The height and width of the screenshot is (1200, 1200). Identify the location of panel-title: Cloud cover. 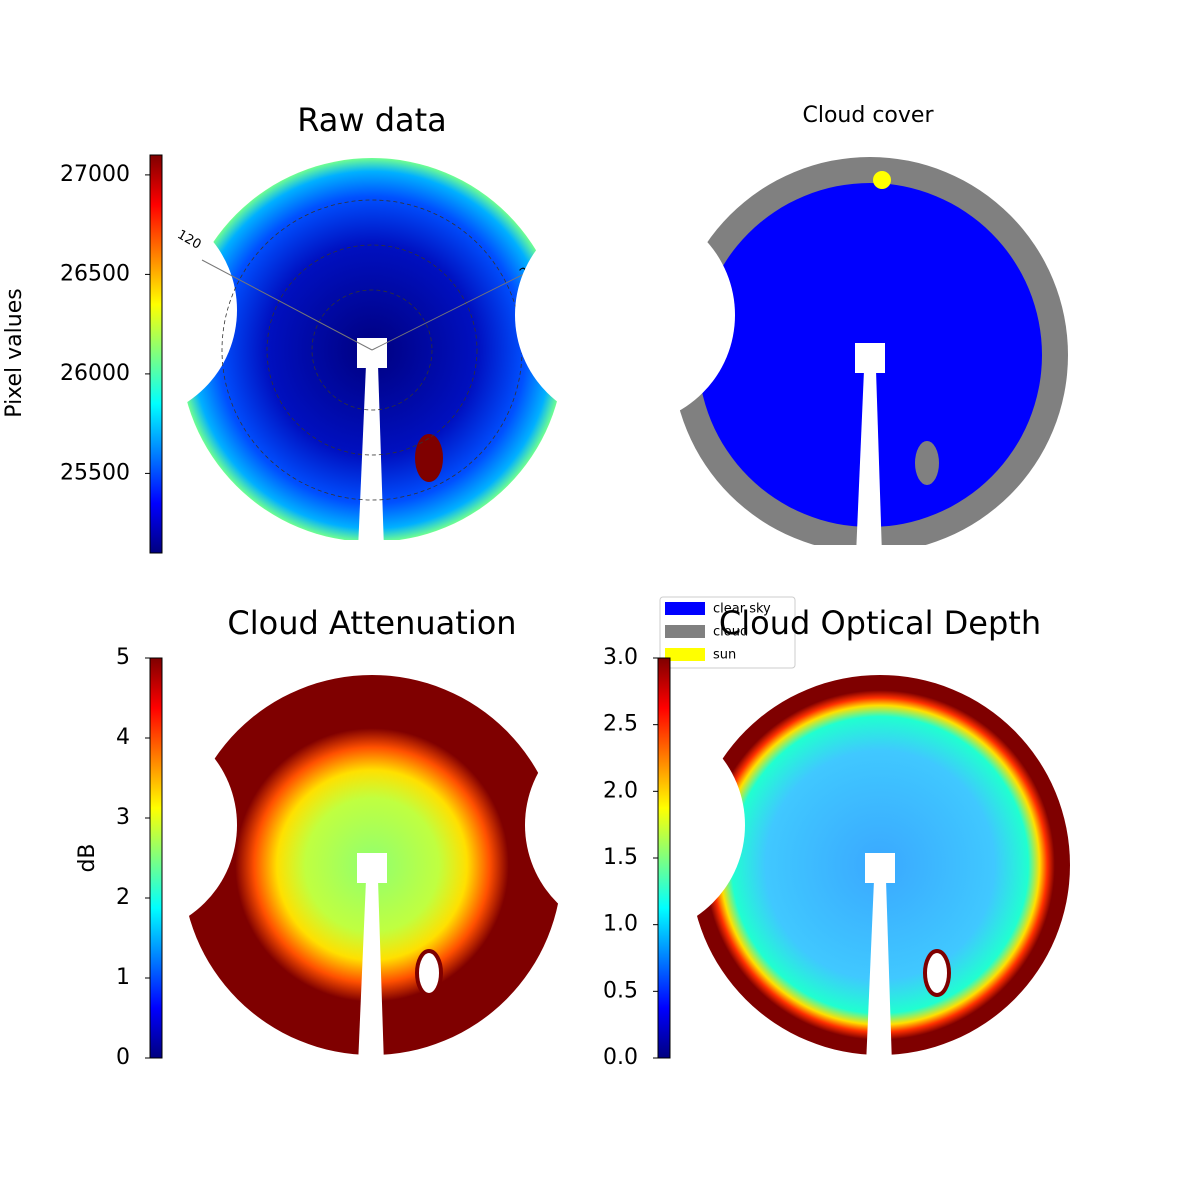
(869, 115).